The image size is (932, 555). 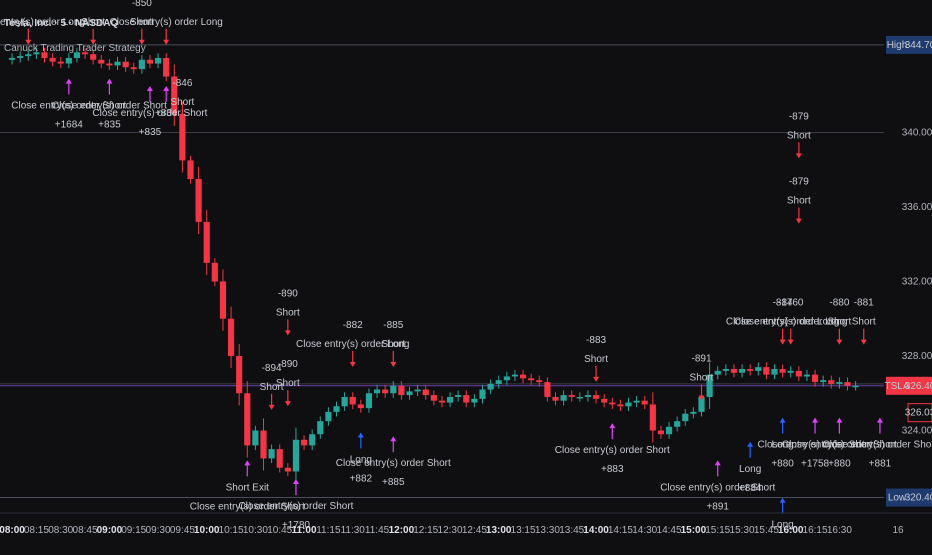 I want to click on low-badge-value: 320.40, so click(x=918, y=498).